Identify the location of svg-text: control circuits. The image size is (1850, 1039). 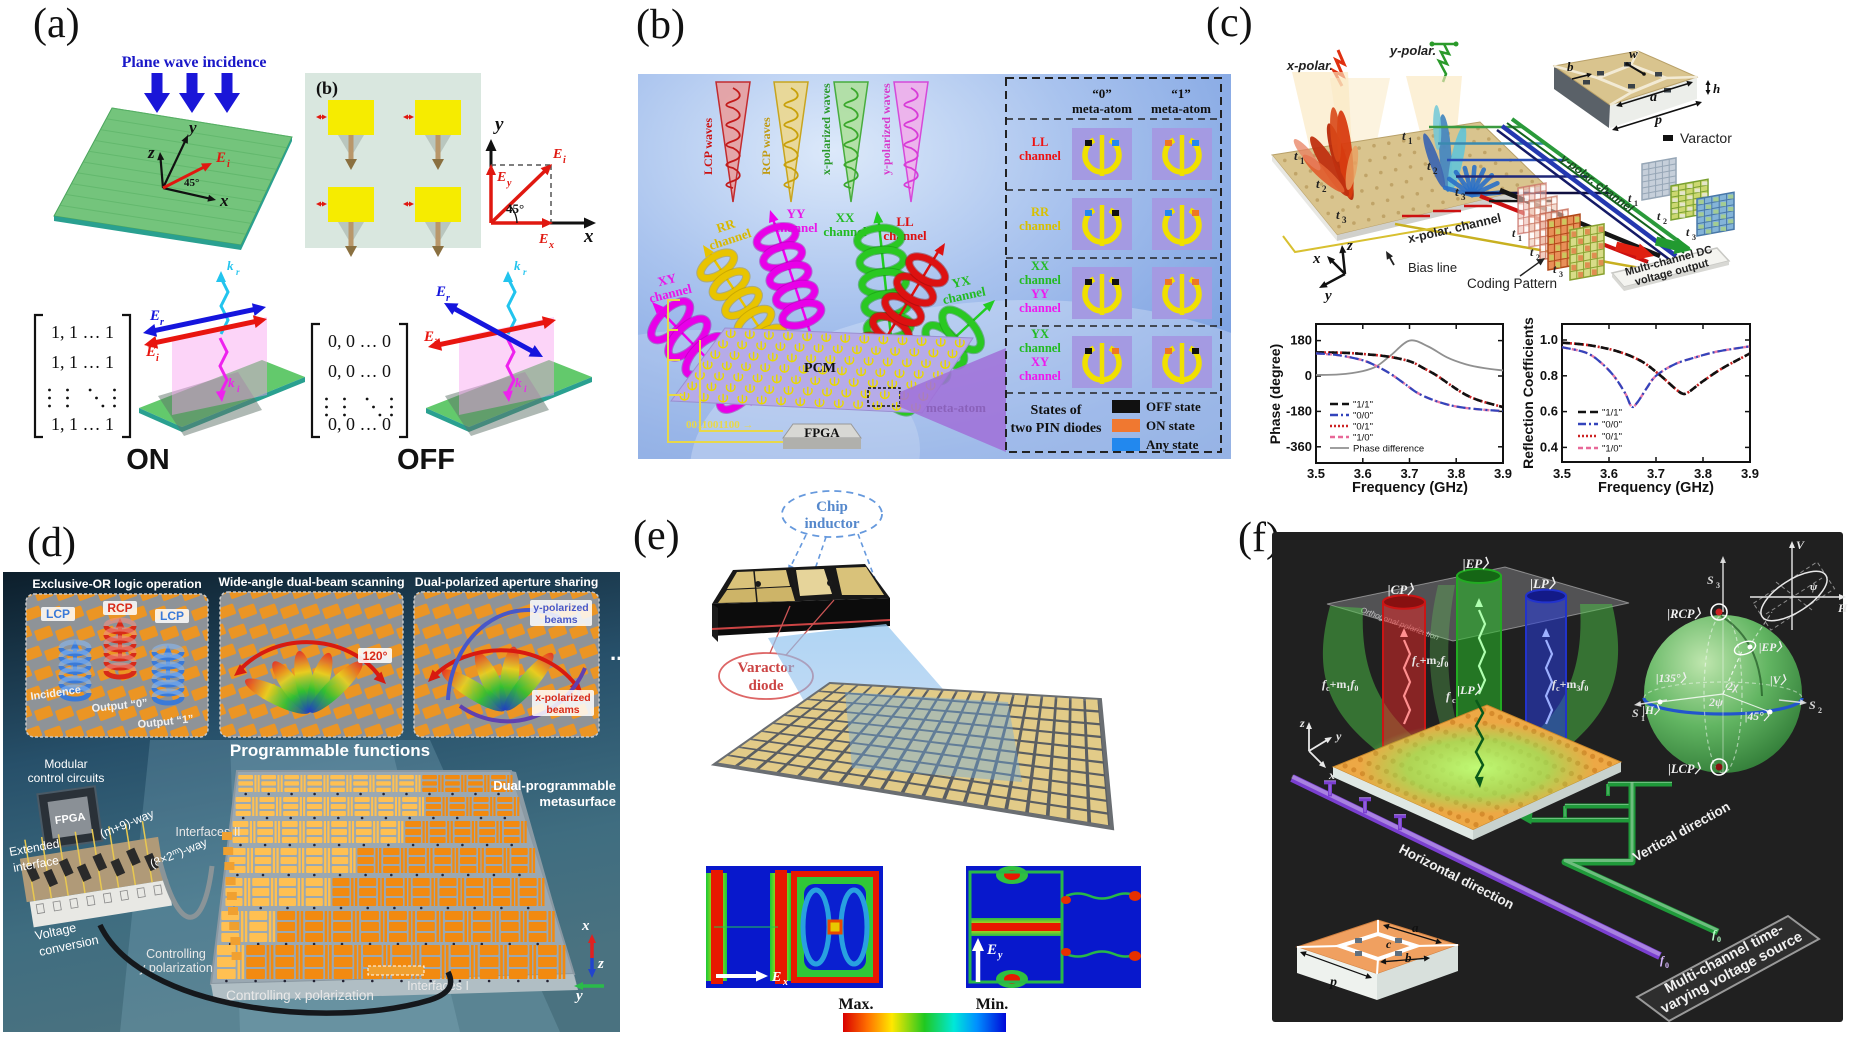
(66, 778).